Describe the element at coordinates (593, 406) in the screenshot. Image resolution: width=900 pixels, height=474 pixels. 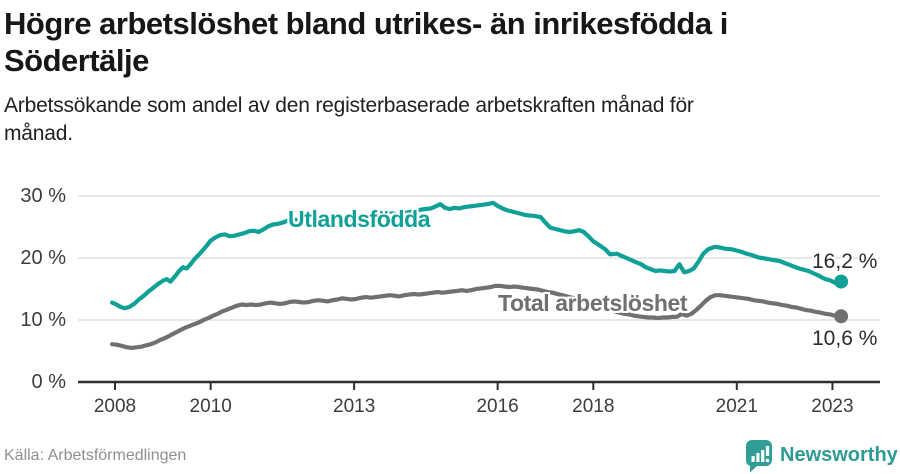
I see `x-tick-label: 2018` at that location.